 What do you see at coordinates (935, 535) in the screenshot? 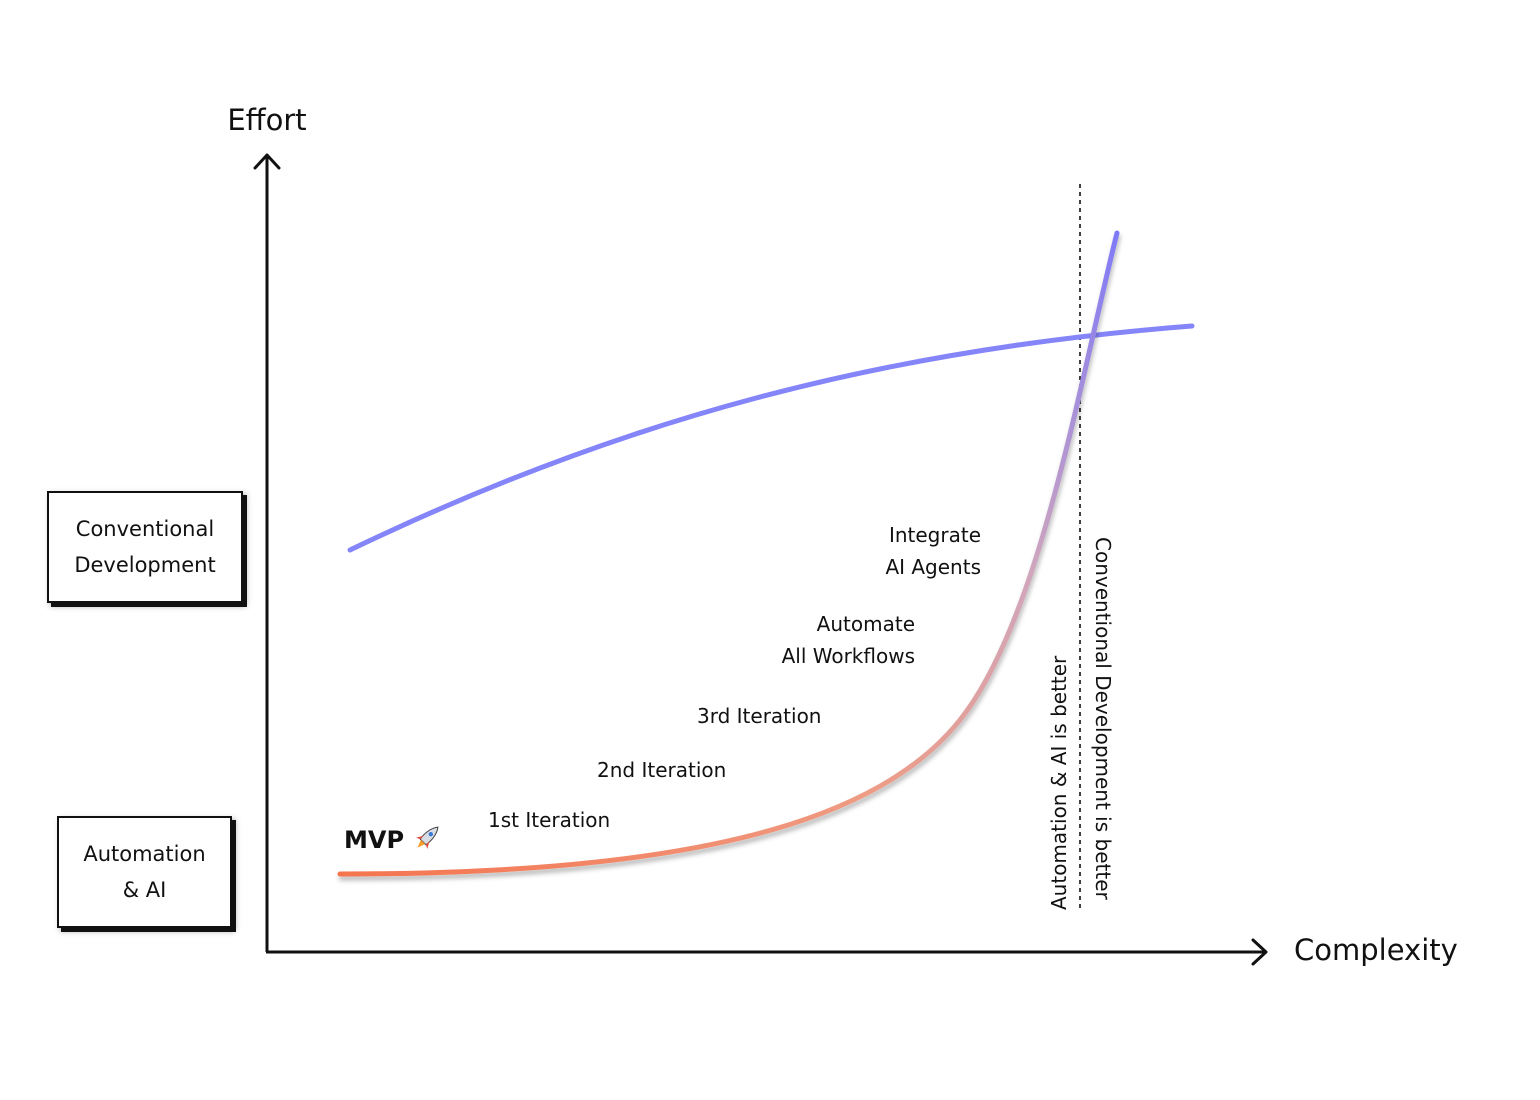
I see `integrate-agents-label-line1: Integrate` at bounding box center [935, 535].